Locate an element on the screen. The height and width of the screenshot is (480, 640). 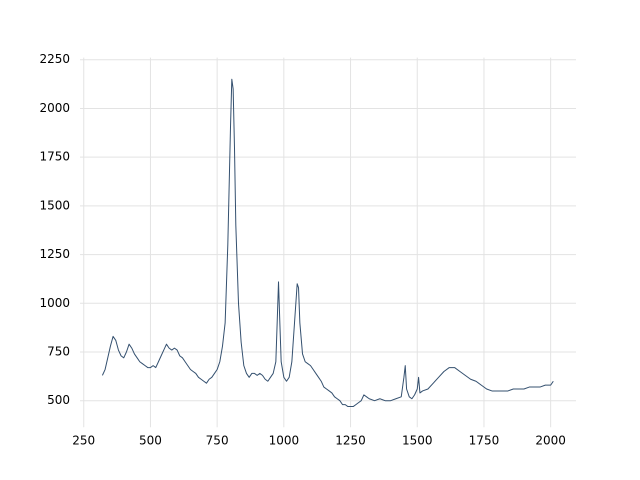
y-tick-label: 1250 is located at coordinates (54, 254).